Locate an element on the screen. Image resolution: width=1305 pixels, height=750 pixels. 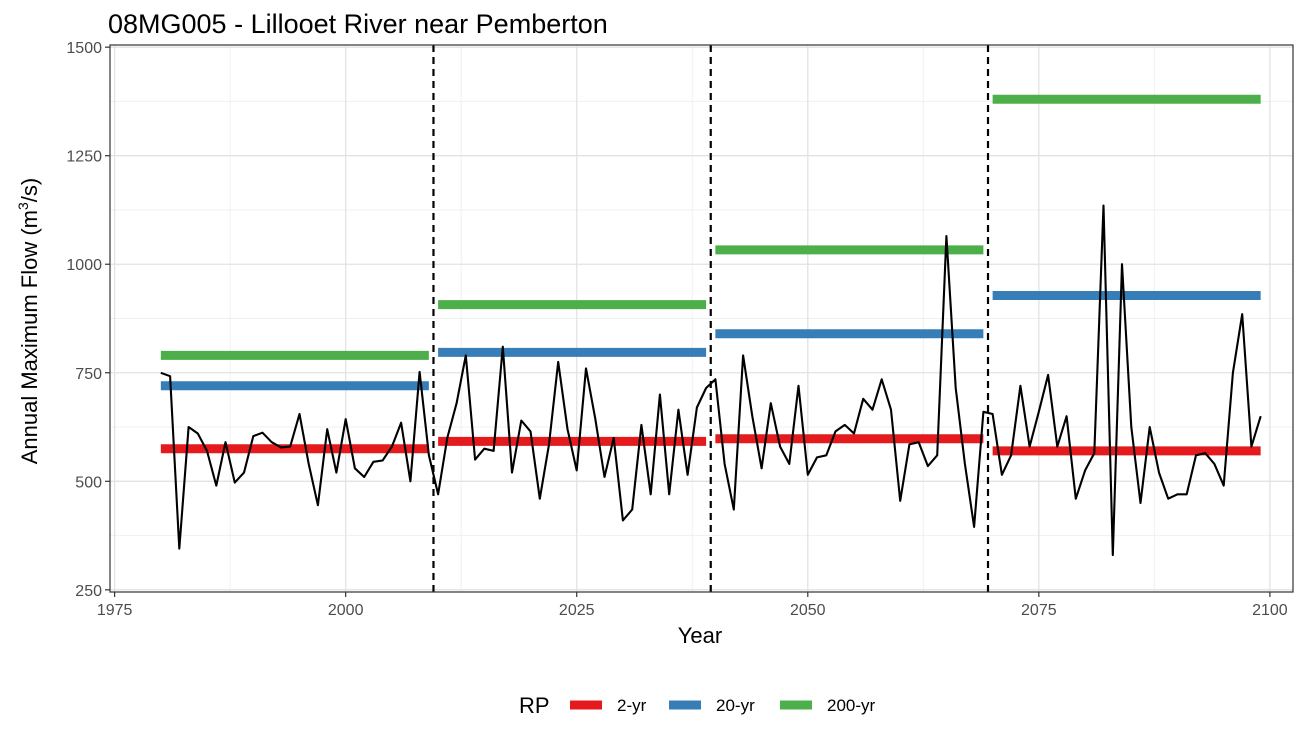
legend: RP 2-yr 20-yr 200-yr is located at coordinates (697, 705).